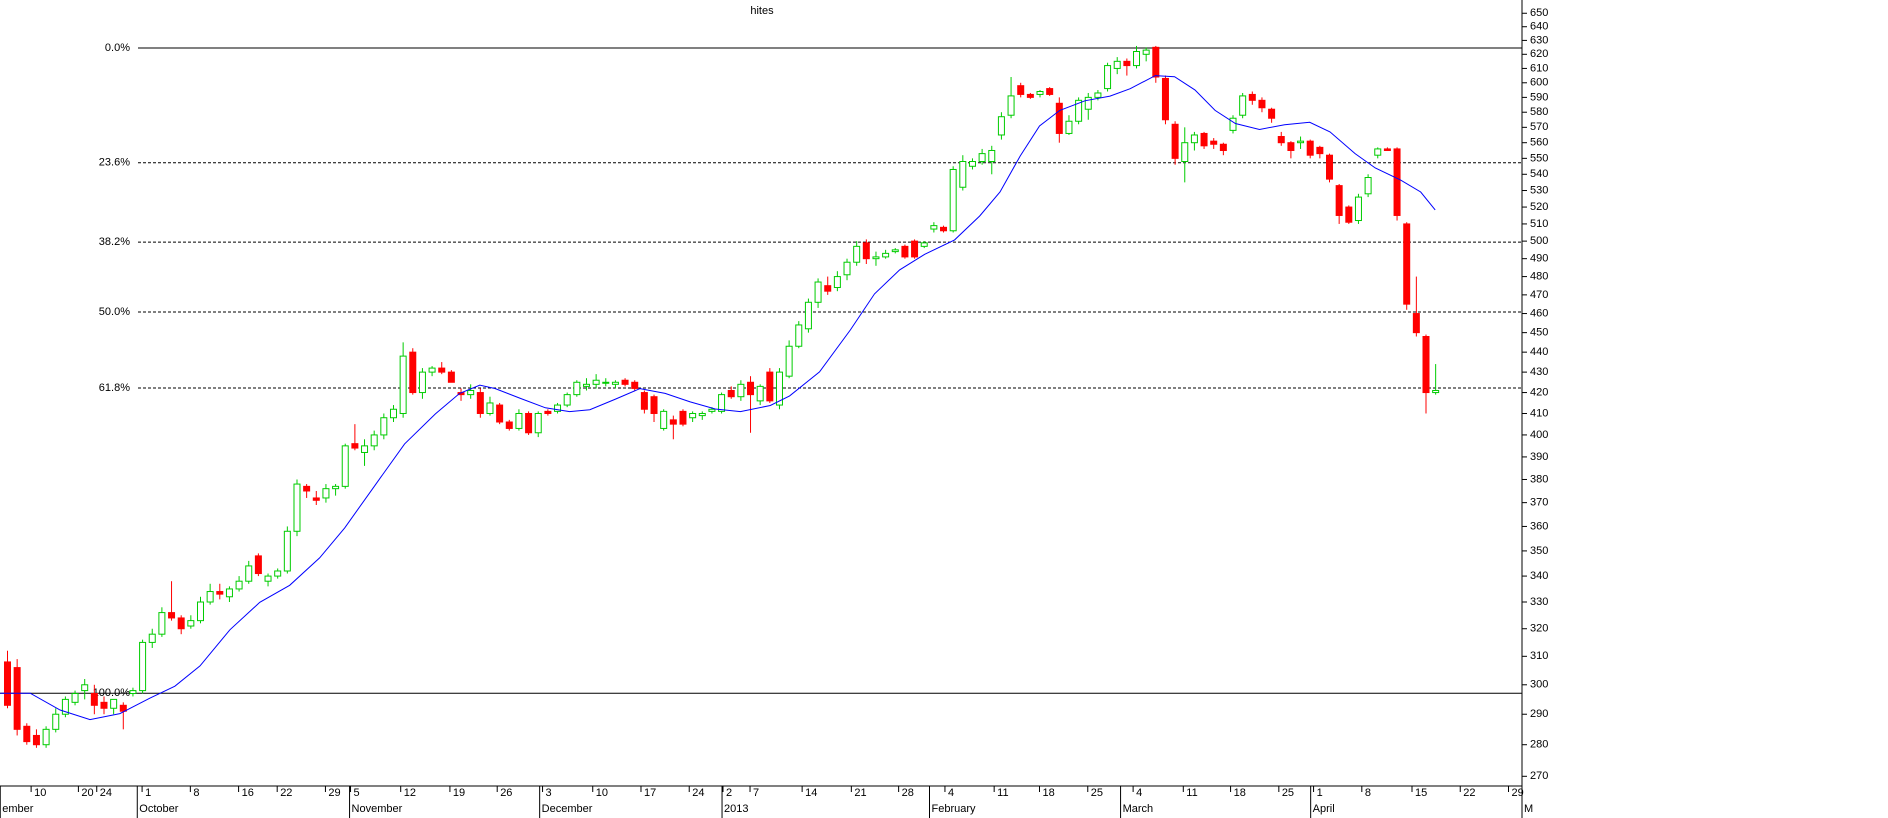 This screenshot has height=818, width=1888. Describe the element at coordinates (567, 809) in the screenshot. I see `month-label: December` at that location.